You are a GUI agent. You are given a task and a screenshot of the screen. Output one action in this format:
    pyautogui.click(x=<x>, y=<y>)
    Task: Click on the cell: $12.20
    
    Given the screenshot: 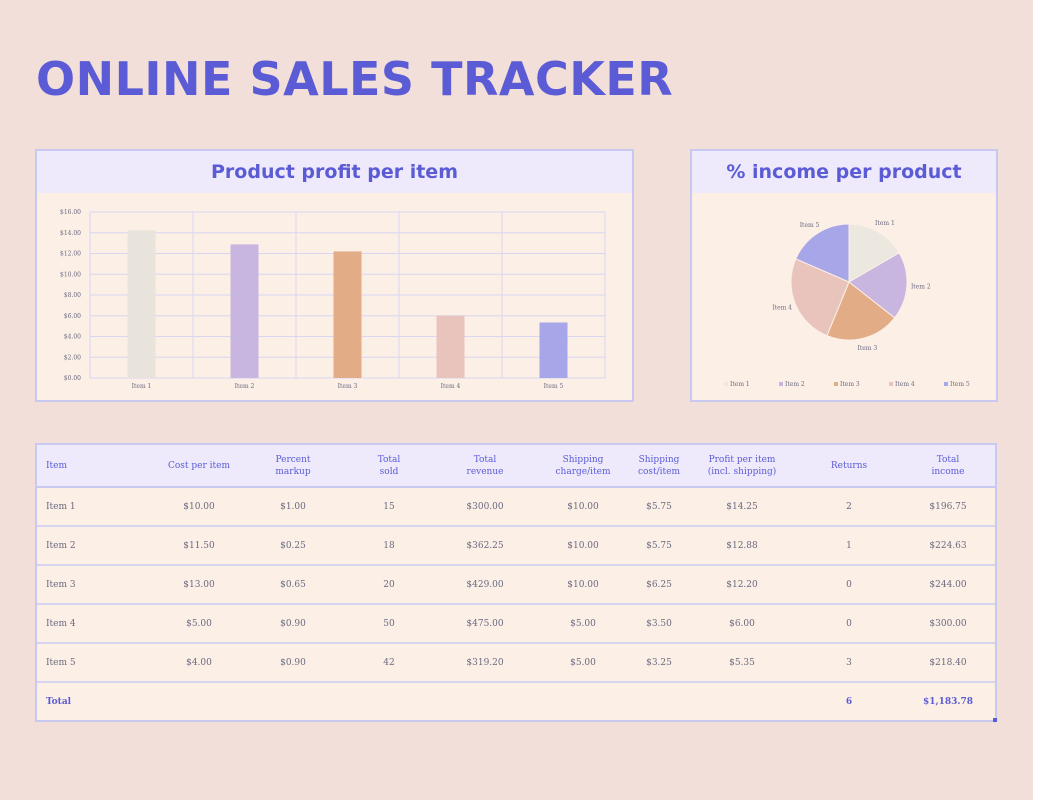 What is the action you would take?
    pyautogui.click(x=742, y=585)
    